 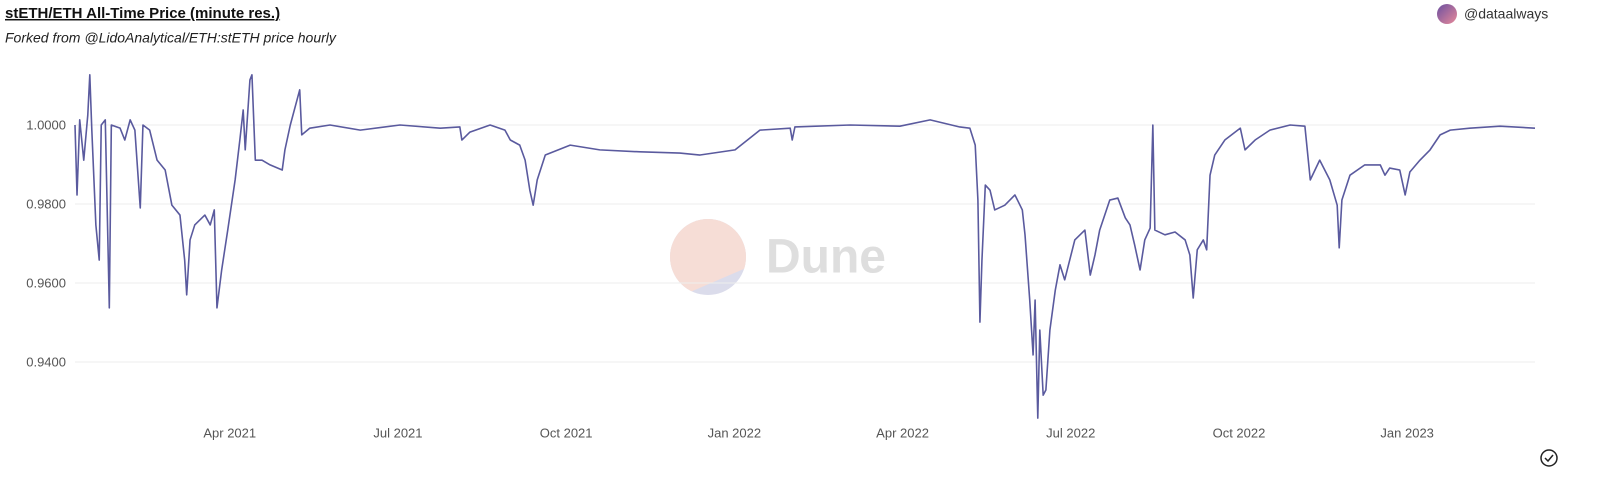 What do you see at coordinates (229, 432) in the screenshot?
I see `x-tick-label: Apr 2021` at bounding box center [229, 432].